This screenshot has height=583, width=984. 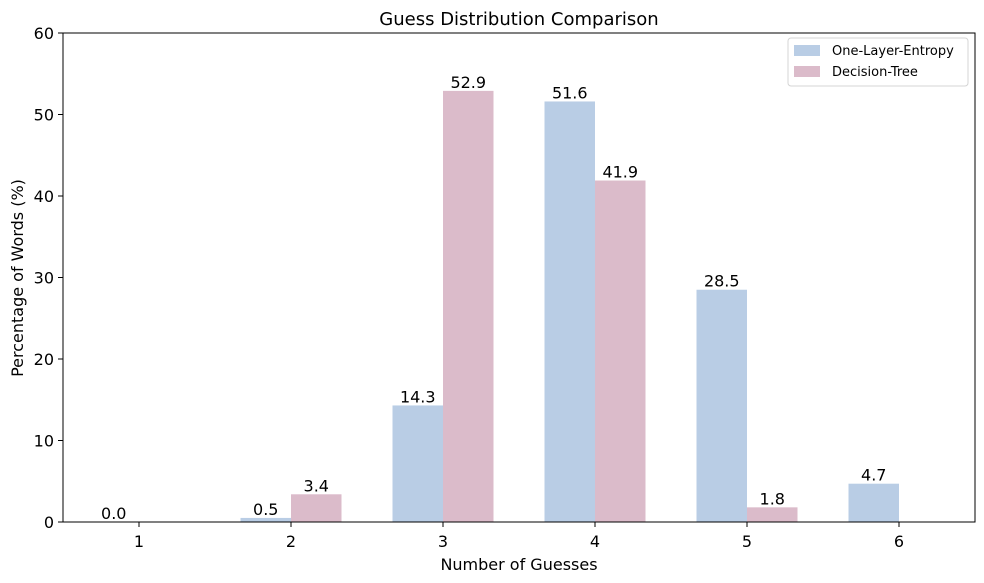 I want to click on x-axis-label: Number of Guesses, so click(x=518, y=564).